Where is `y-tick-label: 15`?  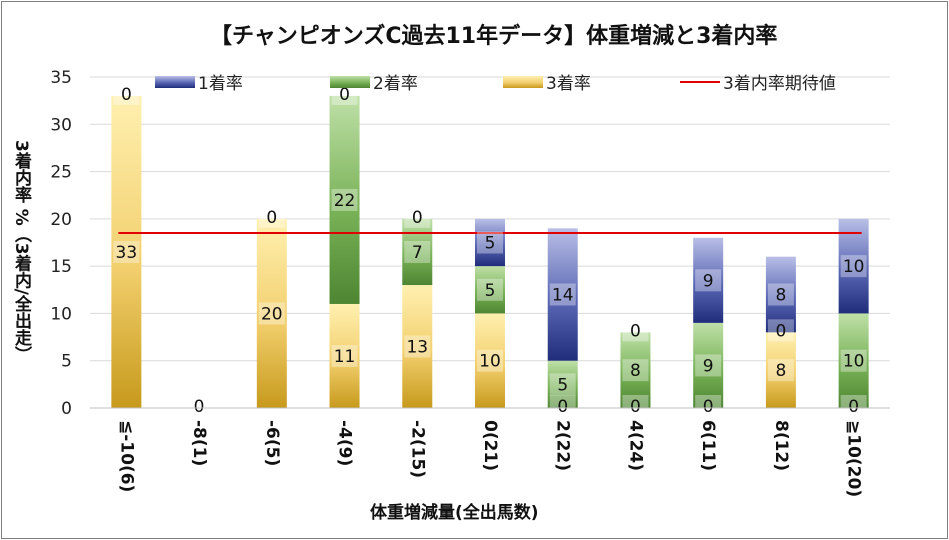
y-tick-label: 15 is located at coordinates (61, 267).